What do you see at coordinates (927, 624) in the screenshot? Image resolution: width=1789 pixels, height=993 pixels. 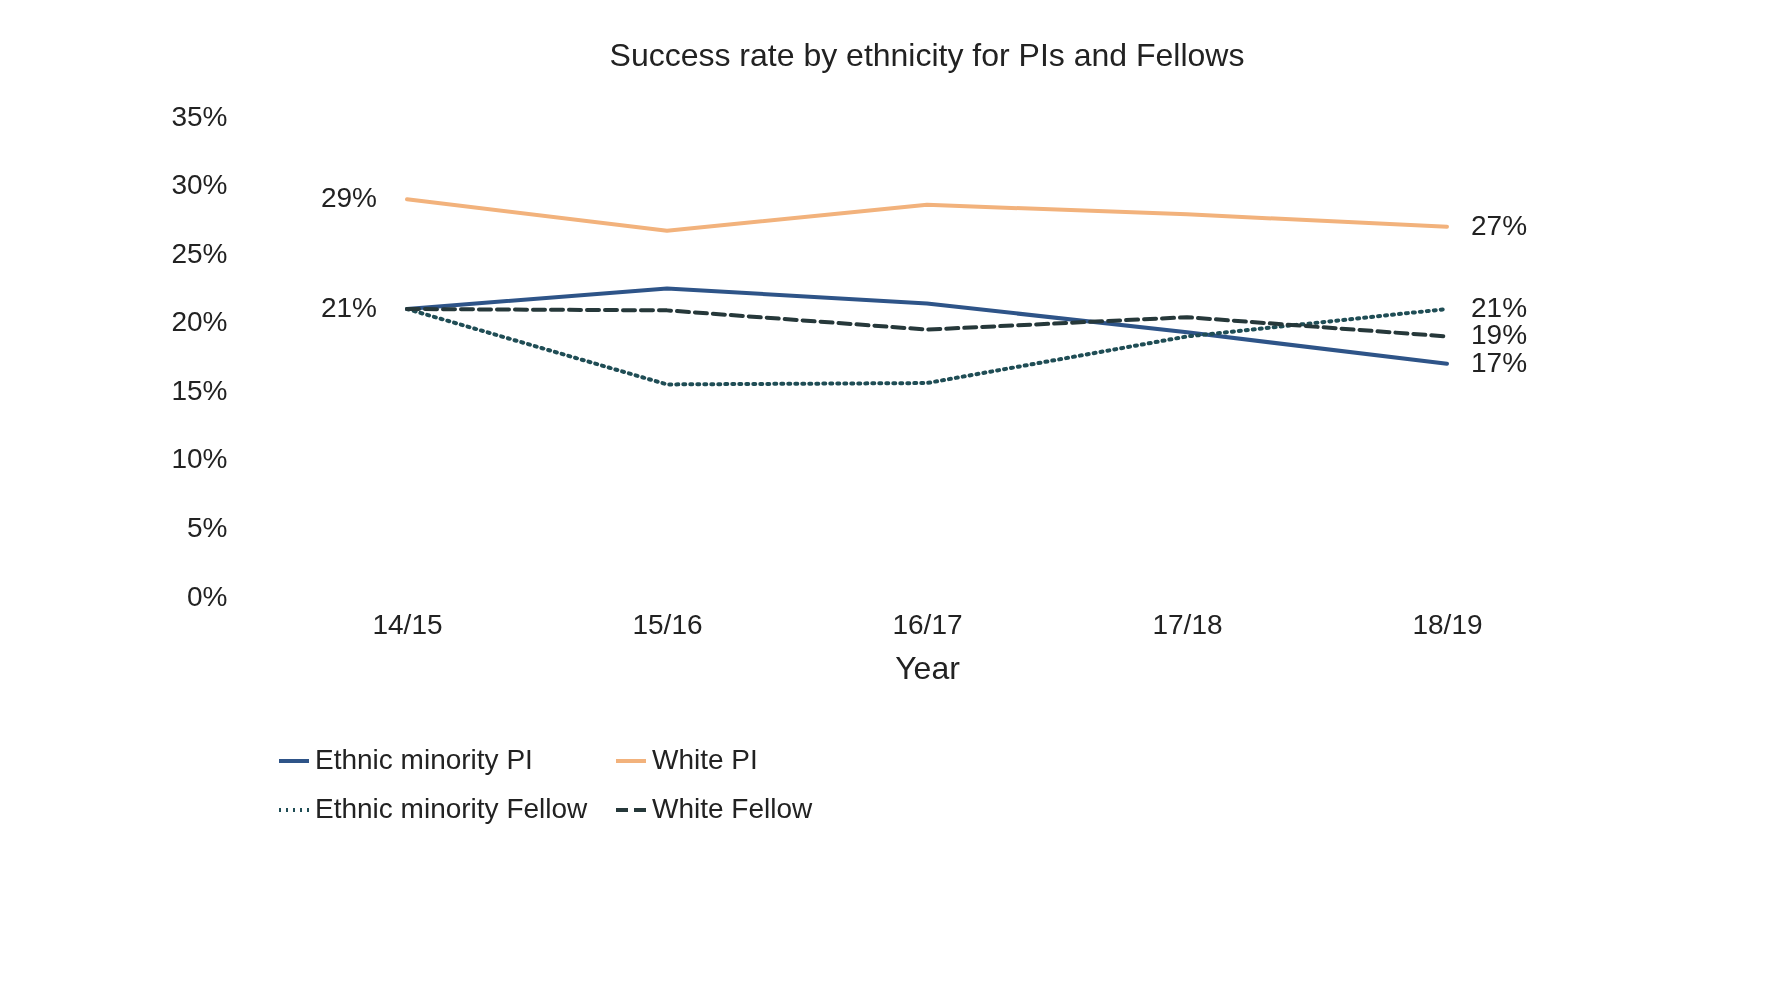 I see `x-tick-label: 16/17` at bounding box center [927, 624].